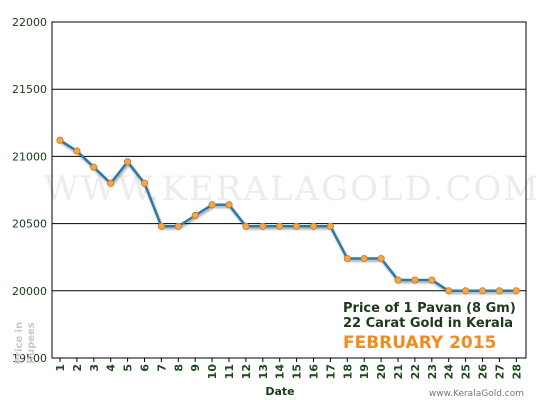 The width and height of the screenshot is (550, 400). What do you see at coordinates (280, 372) in the screenshot?
I see `x-tick-label: 14` at bounding box center [280, 372].